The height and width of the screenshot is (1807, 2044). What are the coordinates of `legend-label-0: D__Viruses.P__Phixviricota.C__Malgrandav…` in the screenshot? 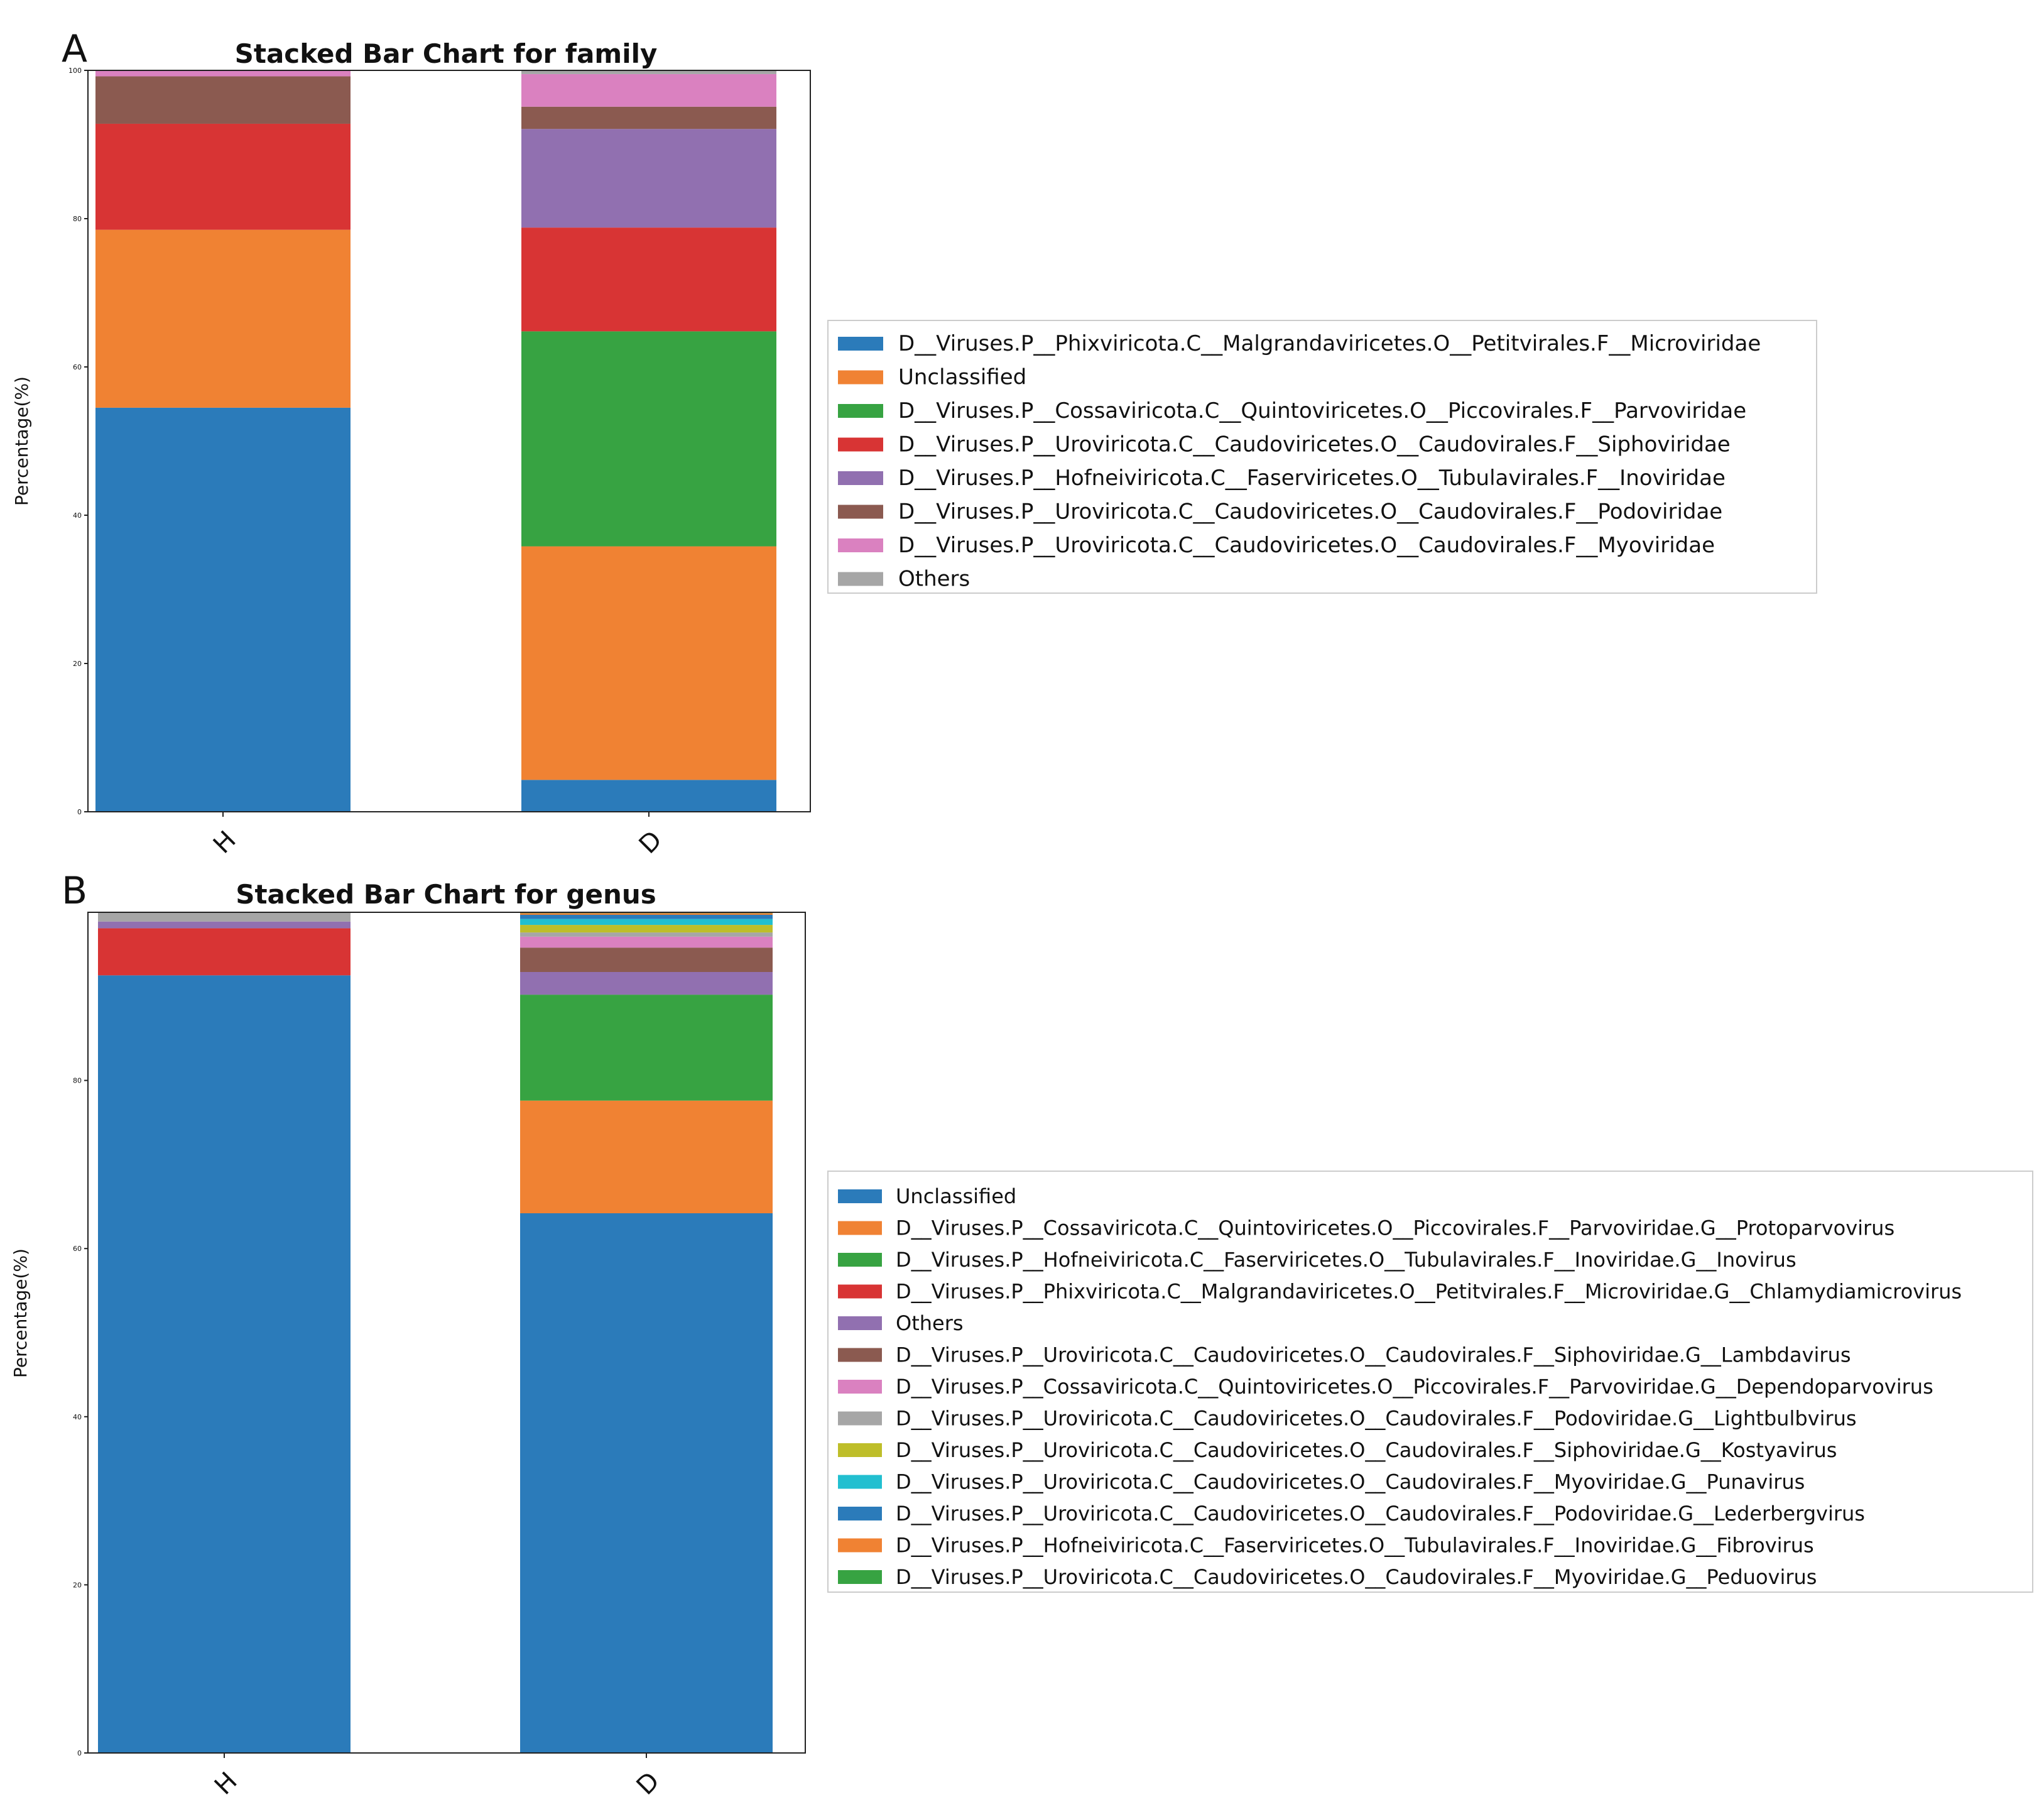 It's located at (1329, 343).